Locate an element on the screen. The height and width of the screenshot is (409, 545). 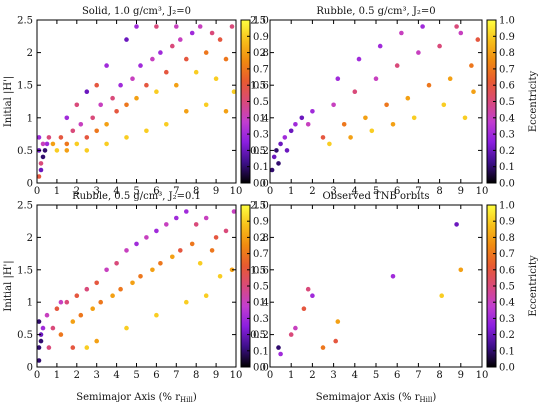
y-axis-label: Initial |H'| is located at coordinates (8, 285).